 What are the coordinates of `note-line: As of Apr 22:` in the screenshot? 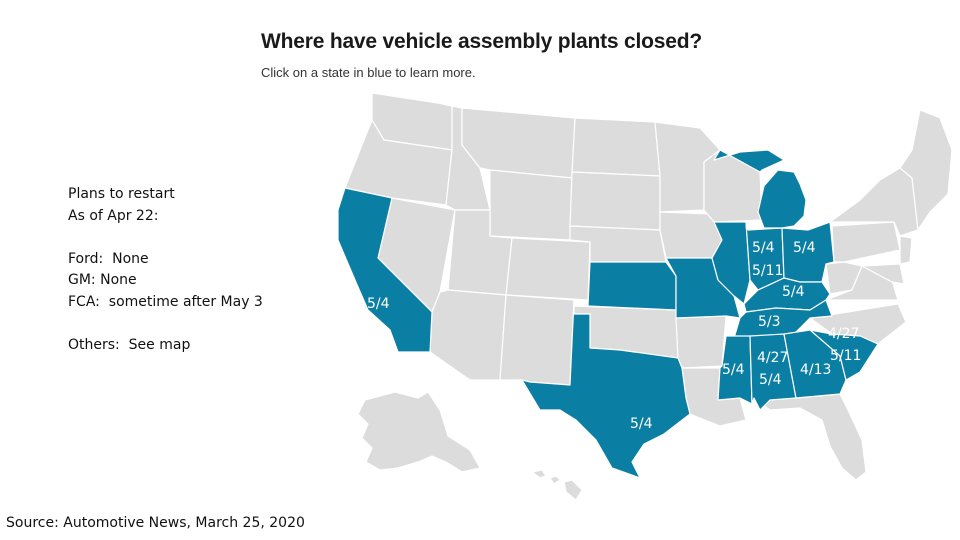 It's located at (113, 215).